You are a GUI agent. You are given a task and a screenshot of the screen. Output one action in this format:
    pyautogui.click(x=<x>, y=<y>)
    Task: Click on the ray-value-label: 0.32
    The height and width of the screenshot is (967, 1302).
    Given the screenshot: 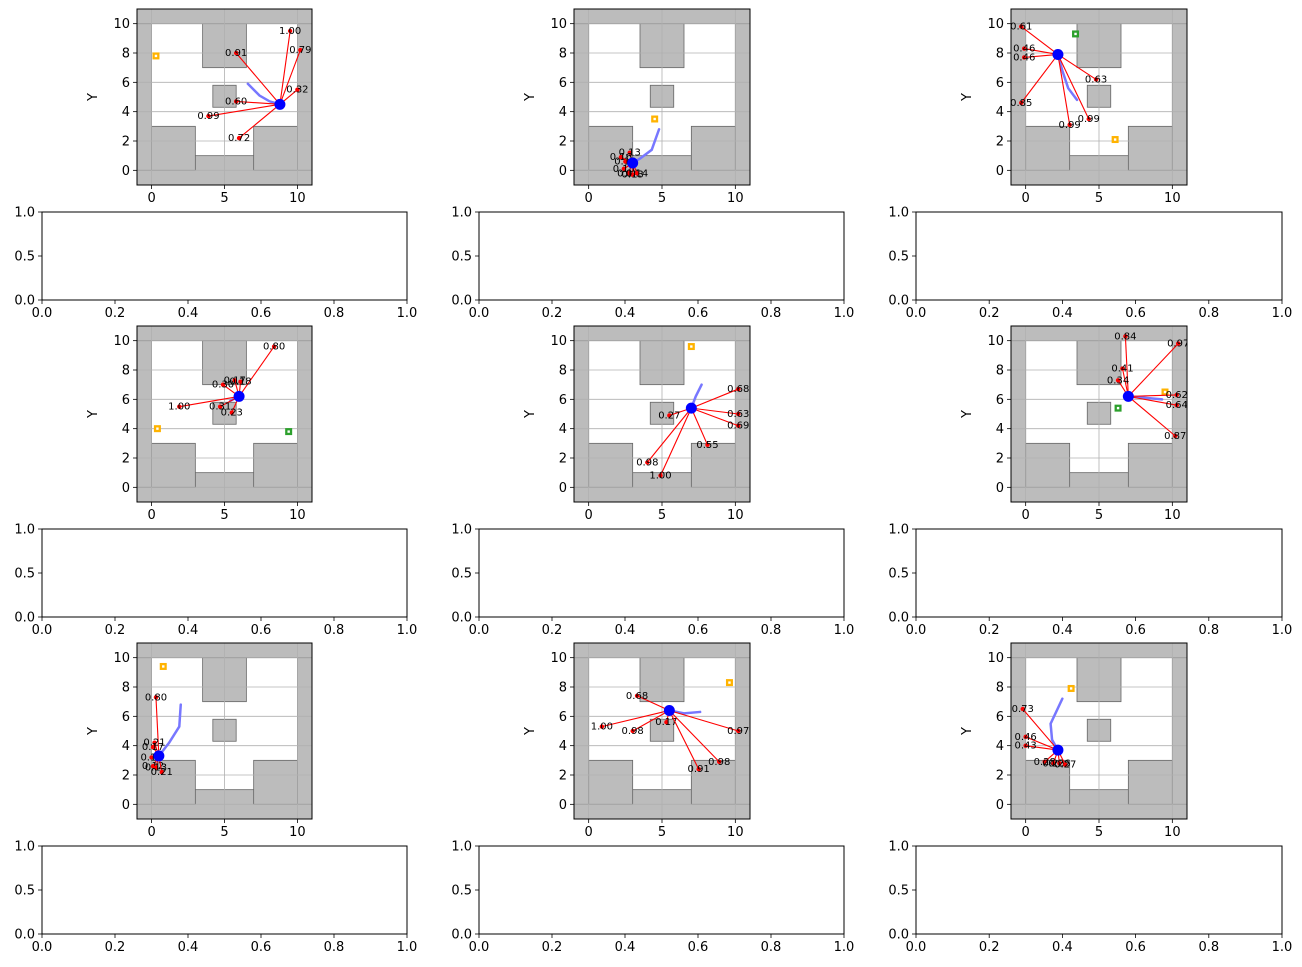 What is the action you would take?
    pyautogui.click(x=297, y=90)
    